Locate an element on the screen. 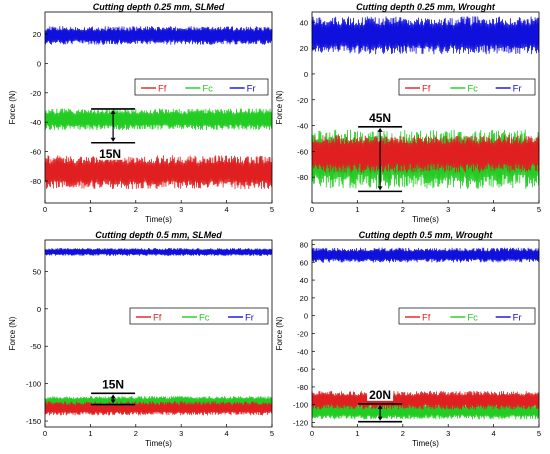  chart-title: Cutting depth 0.5 mm, SLMed is located at coordinates (158, 235).